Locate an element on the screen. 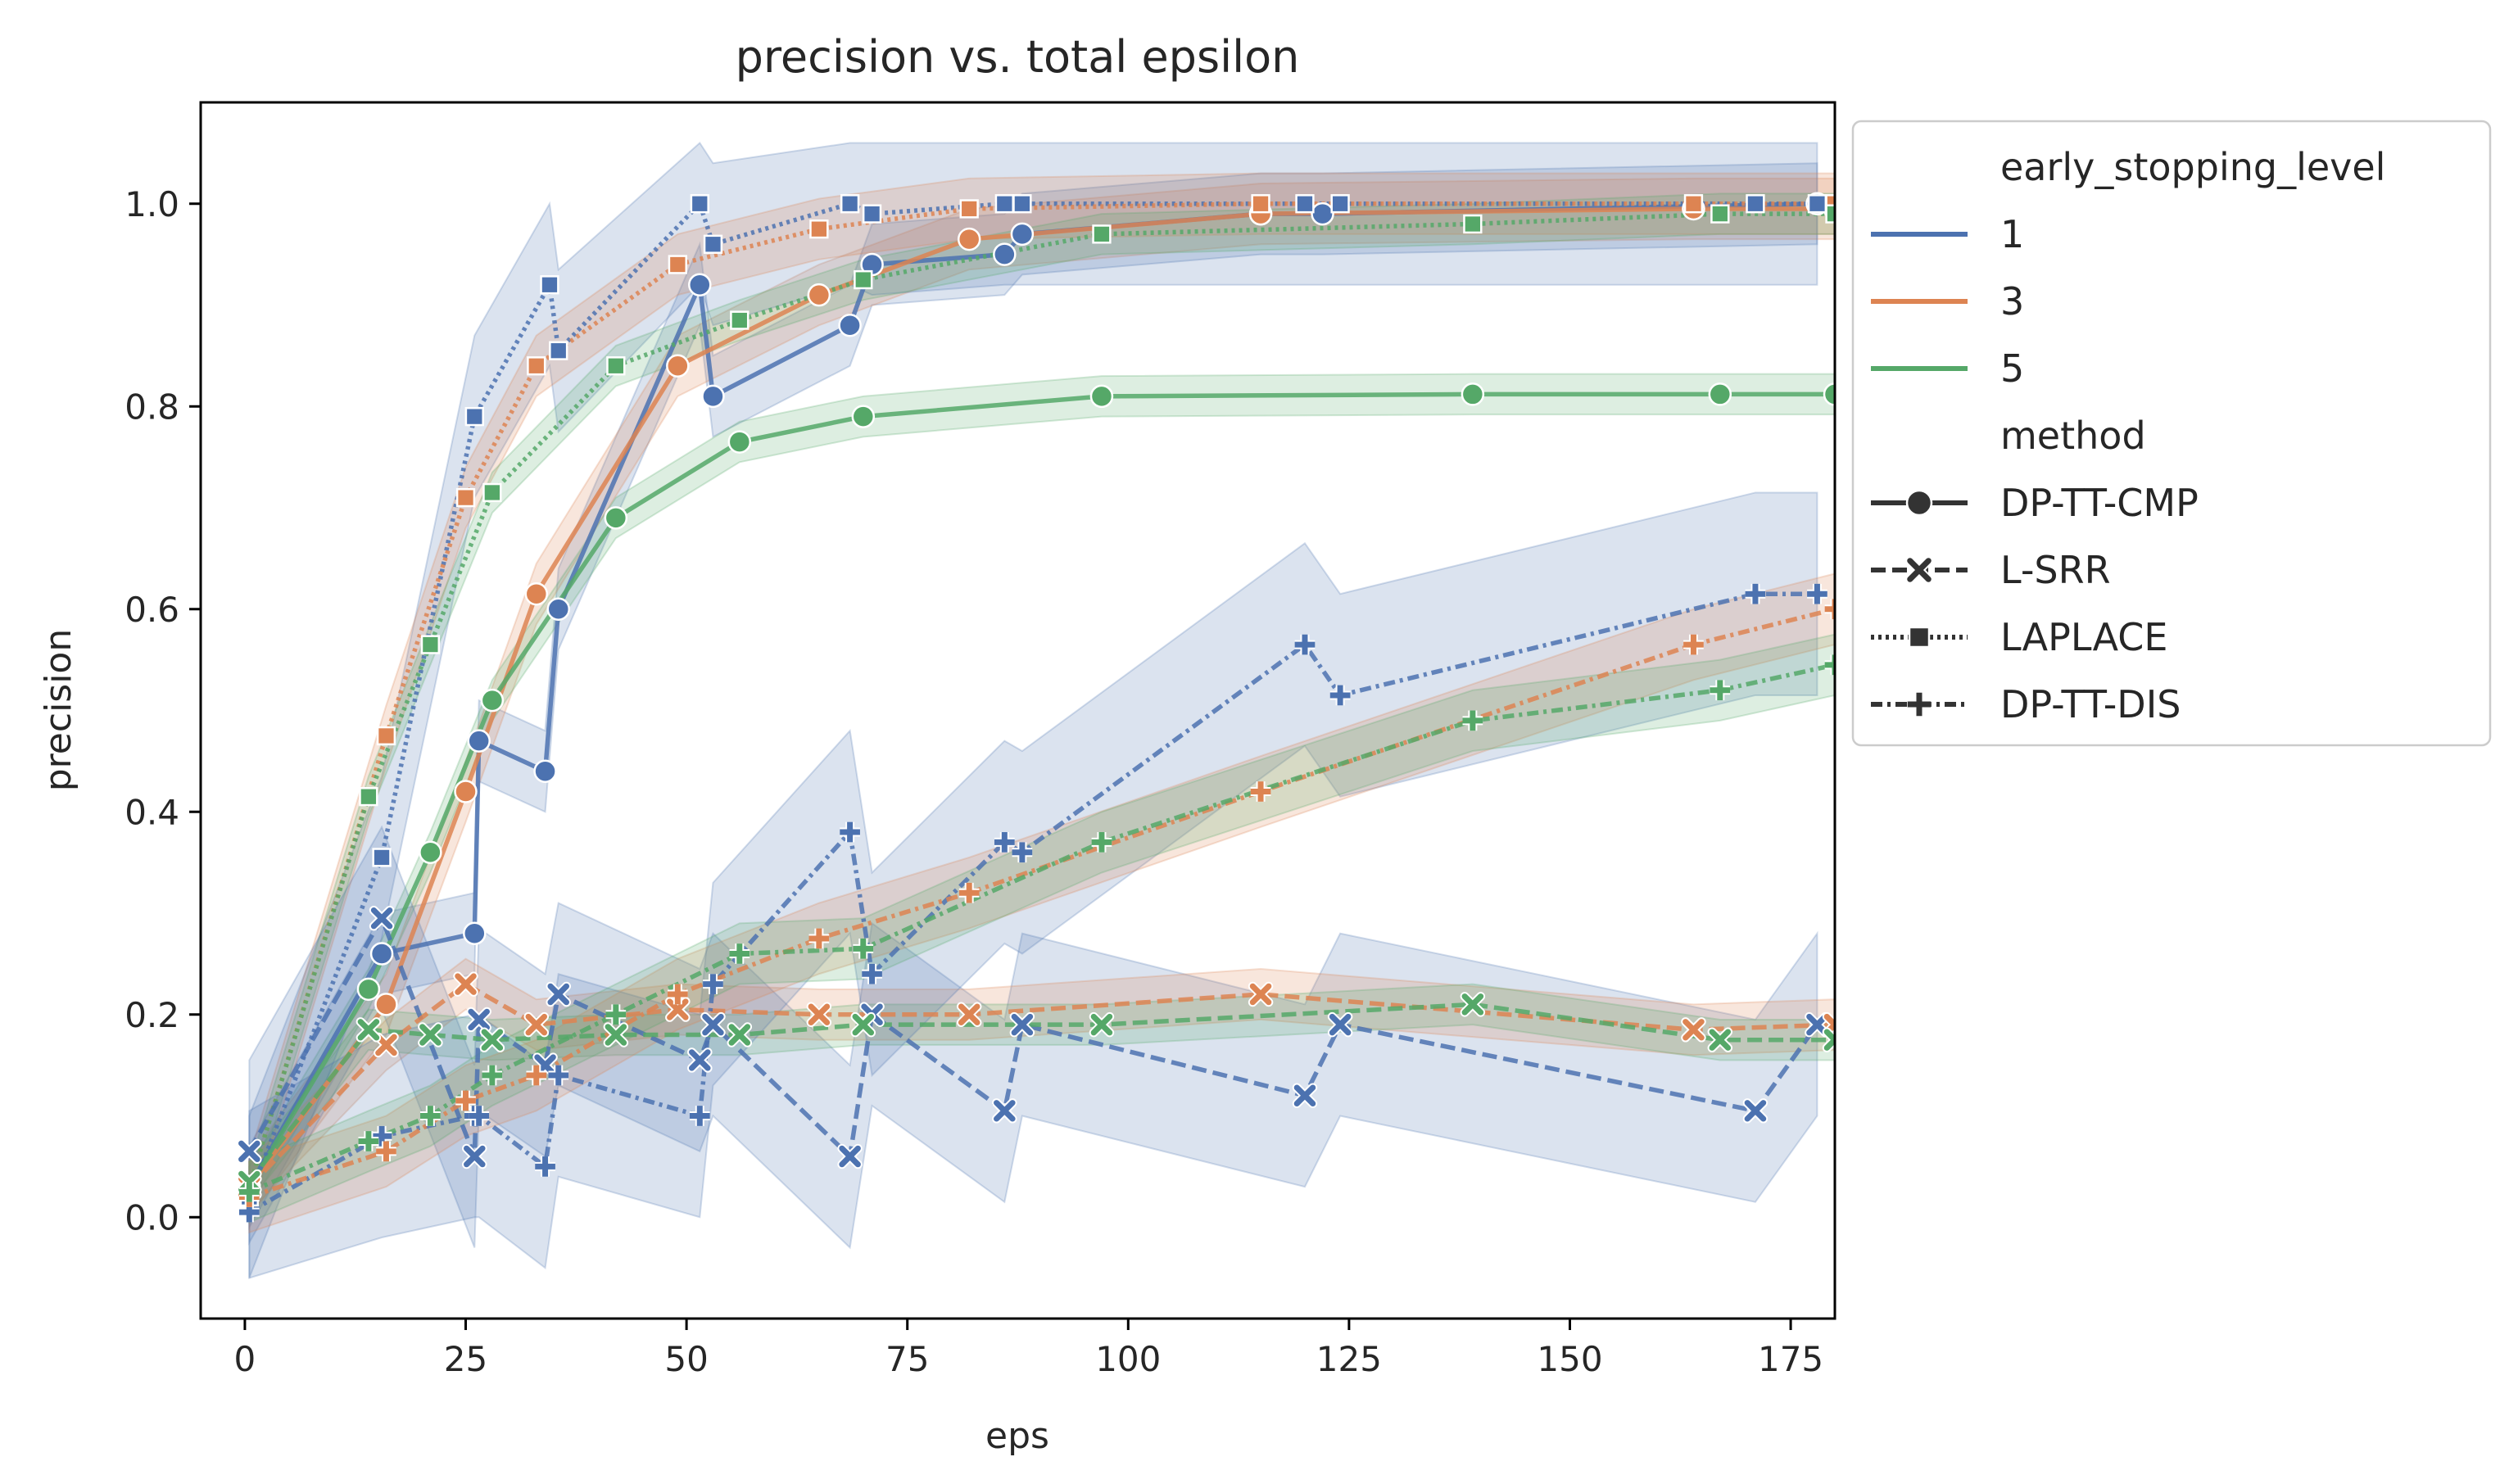 The width and height of the screenshot is (2509, 1484). legend-label-level-1: 1 is located at coordinates (2012, 234).